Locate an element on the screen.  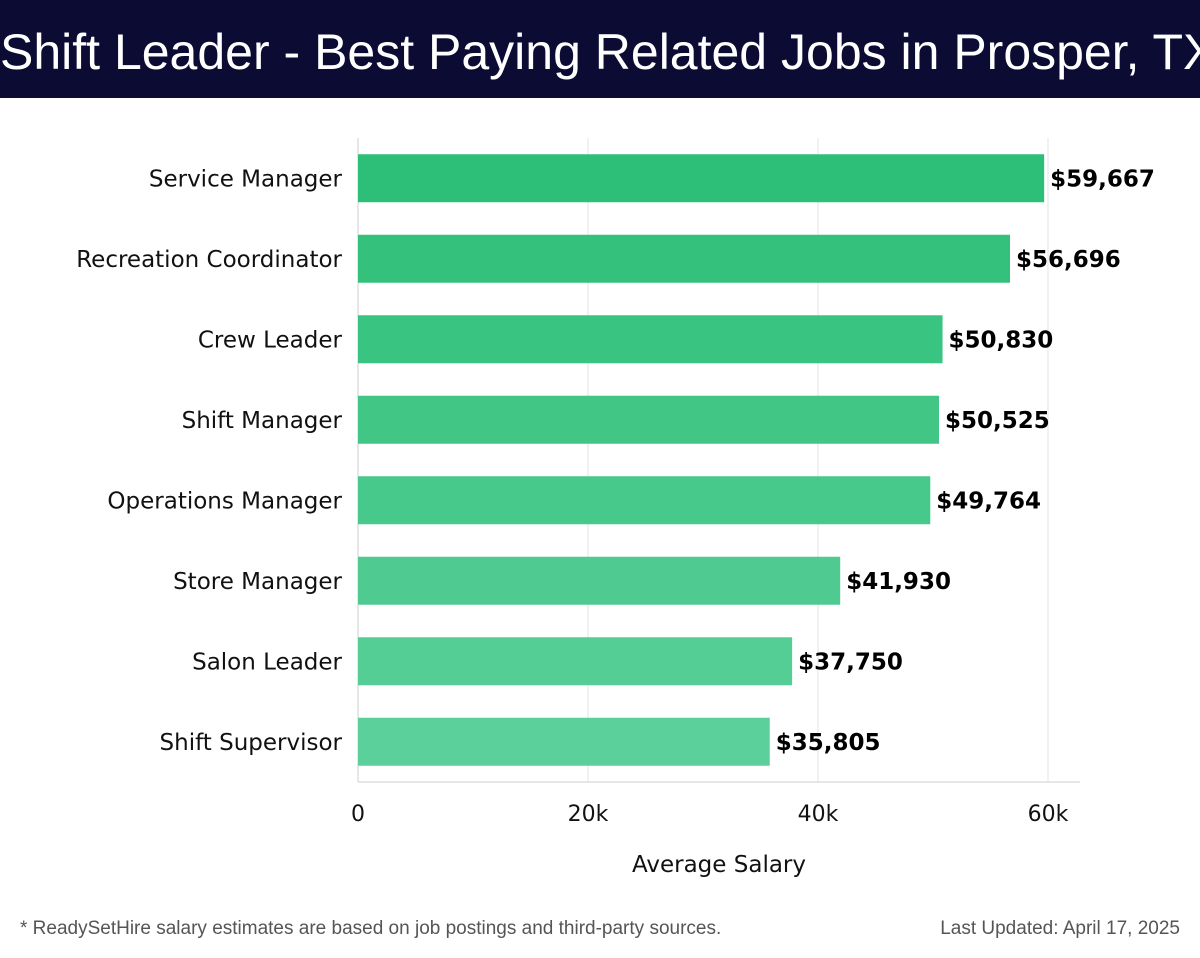
category-label: Service Manager is located at coordinates (246, 179).